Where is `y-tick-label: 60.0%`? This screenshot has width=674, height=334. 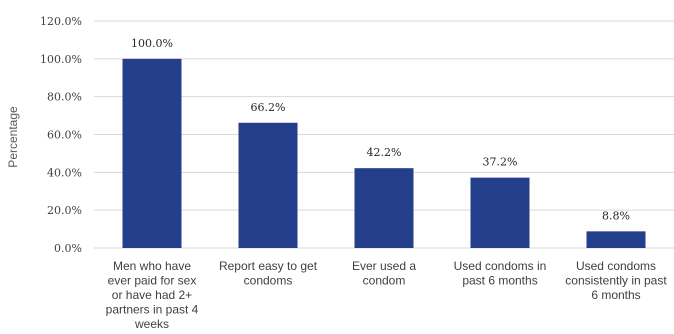
y-tick-label: 60.0% is located at coordinates (64, 135).